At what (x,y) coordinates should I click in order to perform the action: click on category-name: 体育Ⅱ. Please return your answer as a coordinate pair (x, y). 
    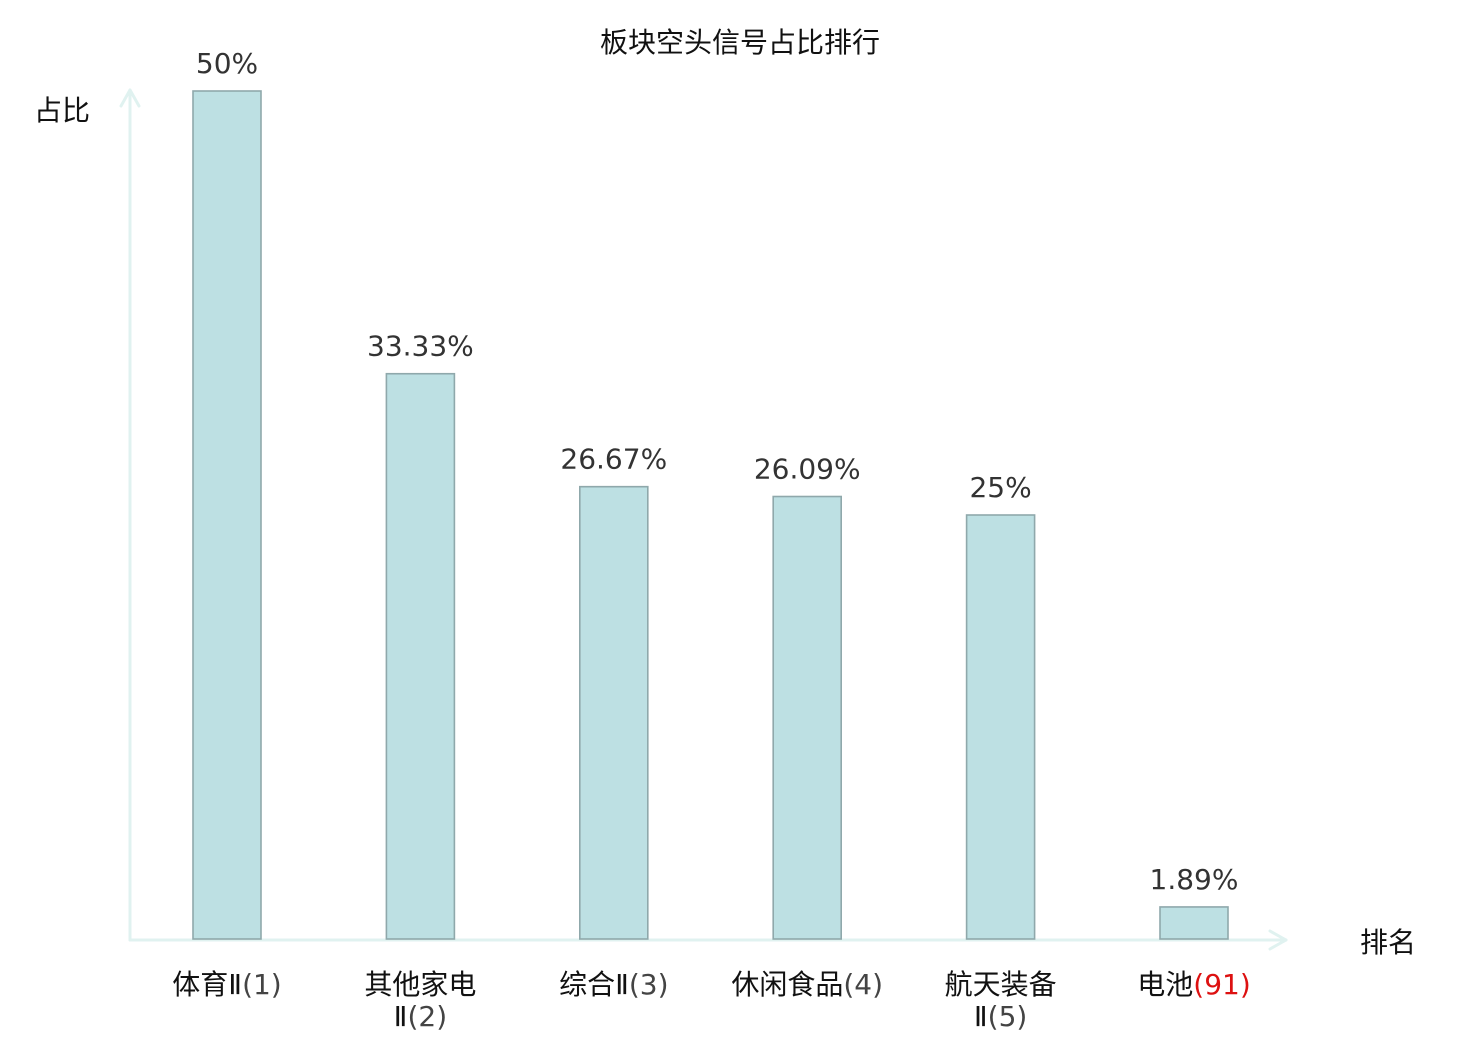
    Looking at the image, I should click on (207, 984).